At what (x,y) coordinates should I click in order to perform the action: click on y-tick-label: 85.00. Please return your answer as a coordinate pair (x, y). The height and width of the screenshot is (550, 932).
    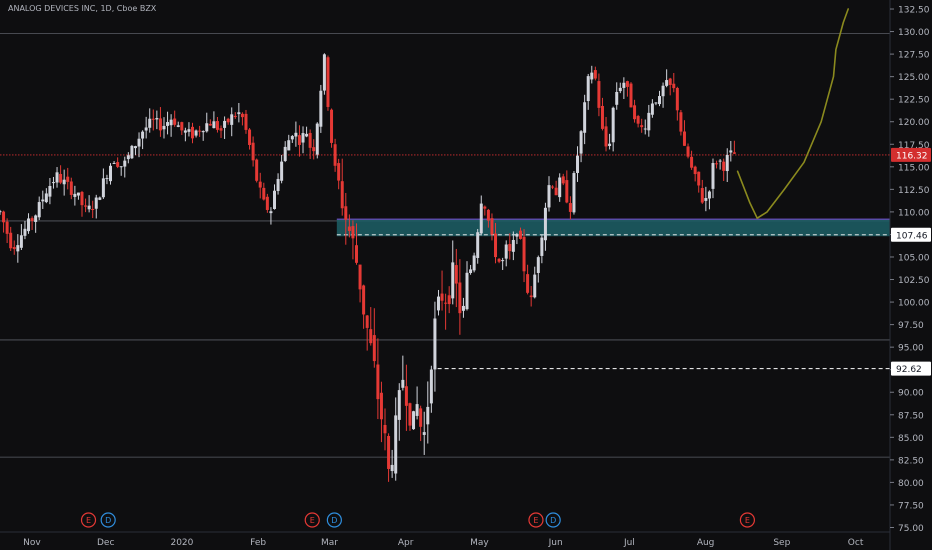
    Looking at the image, I should click on (911, 439).